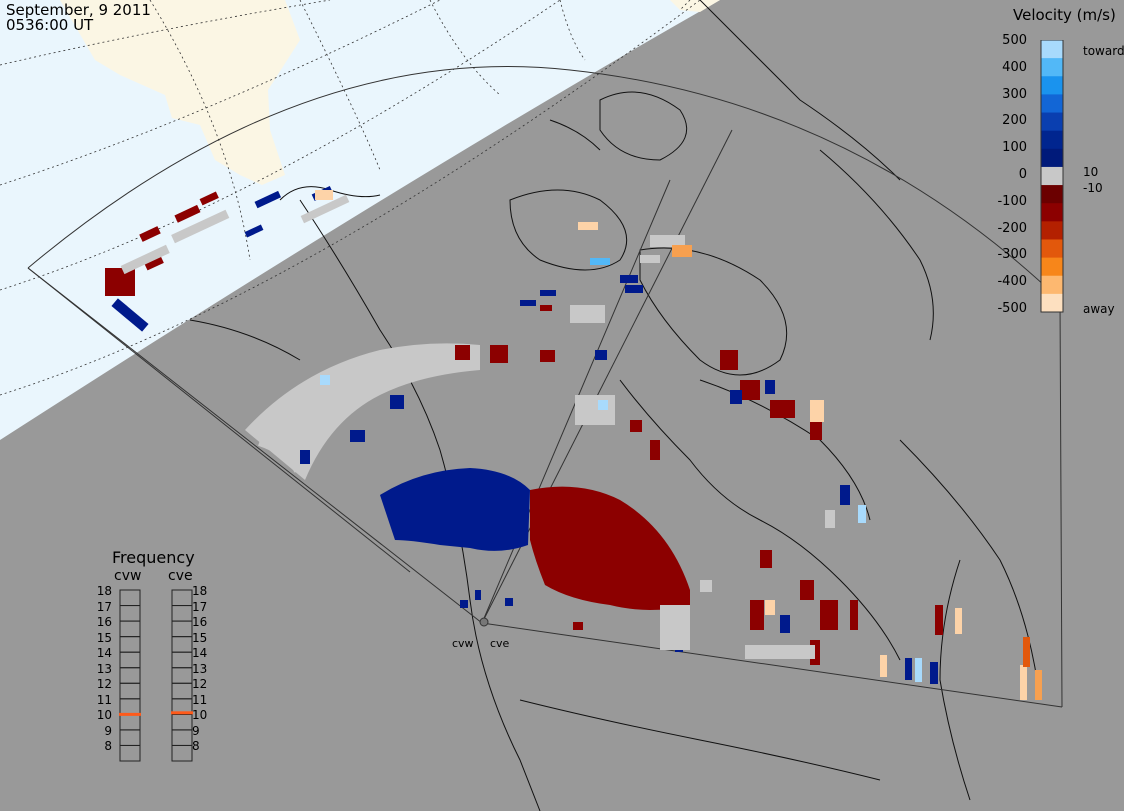  I want to click on frequency-scale-label-right: 14, so click(200, 653).